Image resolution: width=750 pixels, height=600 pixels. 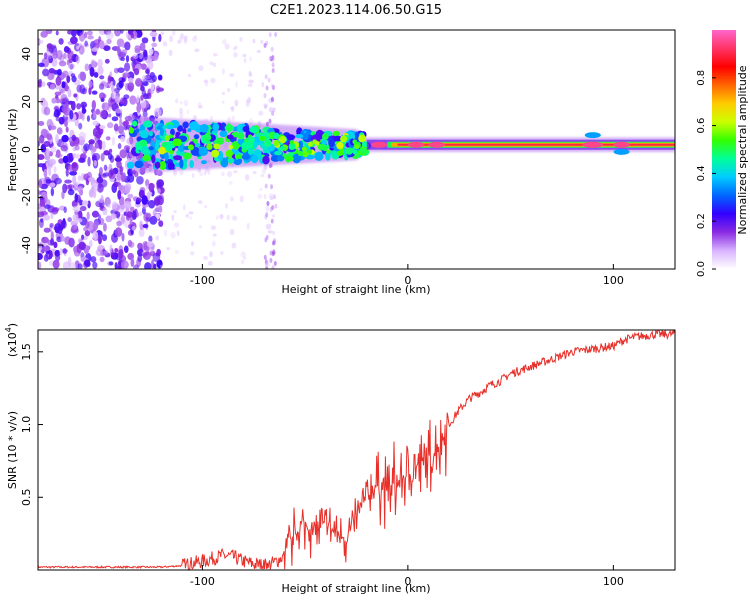 What do you see at coordinates (11, 340) in the screenshot?
I see `svg-text: (x104)` at bounding box center [11, 340].